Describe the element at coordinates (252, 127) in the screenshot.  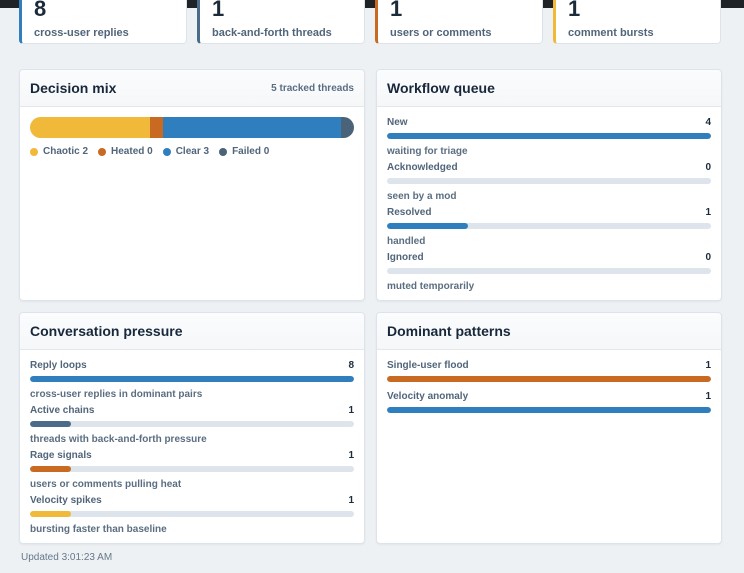
I see `mix-segment-clear` at that location.